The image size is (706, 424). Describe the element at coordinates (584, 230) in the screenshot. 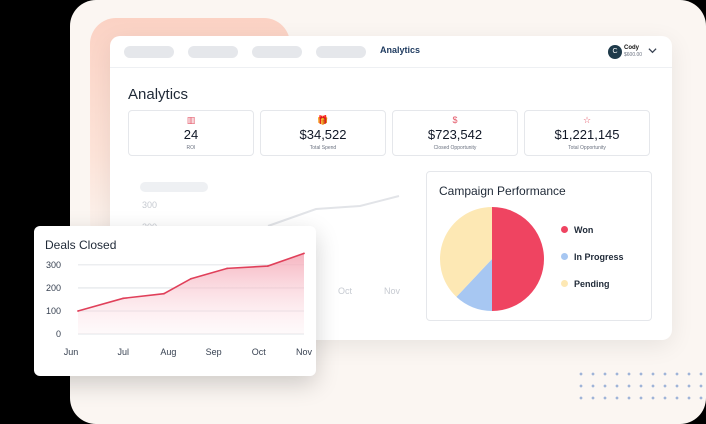

I see `legend-label: Won` at that location.